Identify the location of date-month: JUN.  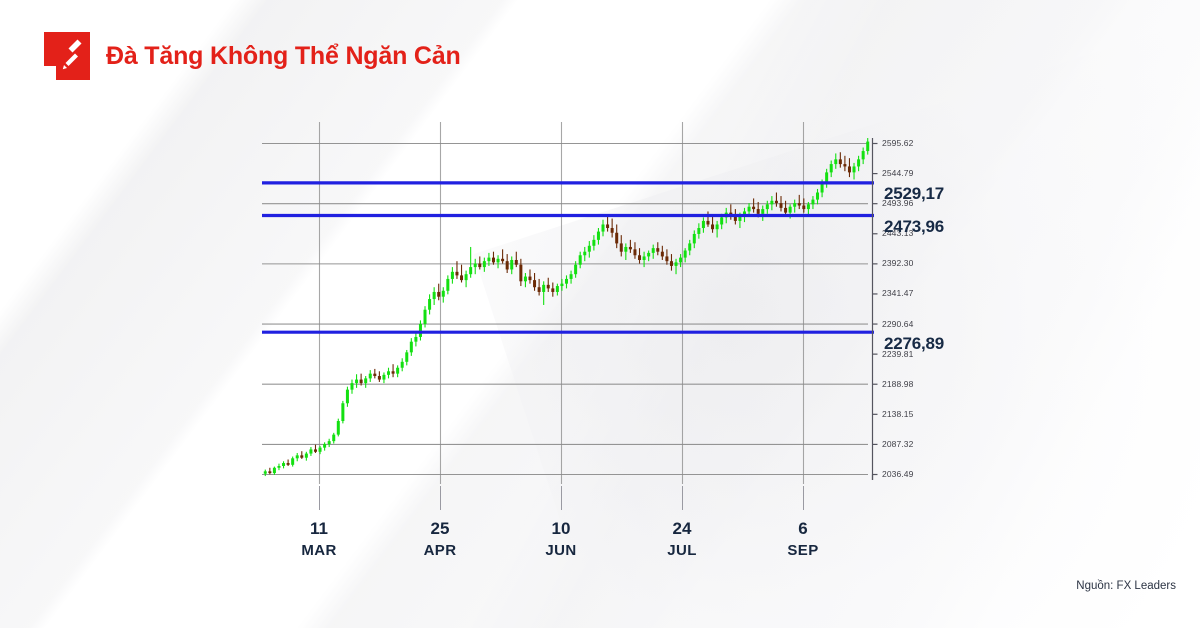
(561, 550).